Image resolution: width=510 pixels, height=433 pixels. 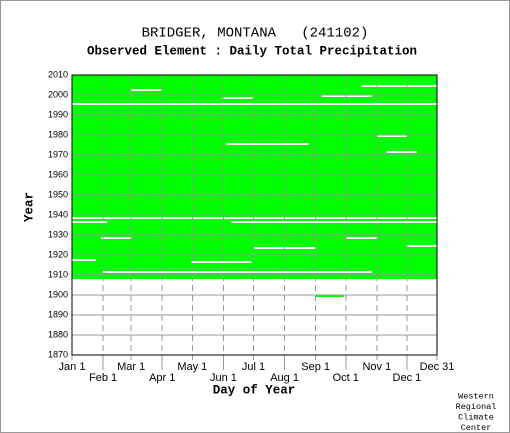 What do you see at coordinates (58, 134) in the screenshot?
I see `y-tick-label: 1980` at bounding box center [58, 134].